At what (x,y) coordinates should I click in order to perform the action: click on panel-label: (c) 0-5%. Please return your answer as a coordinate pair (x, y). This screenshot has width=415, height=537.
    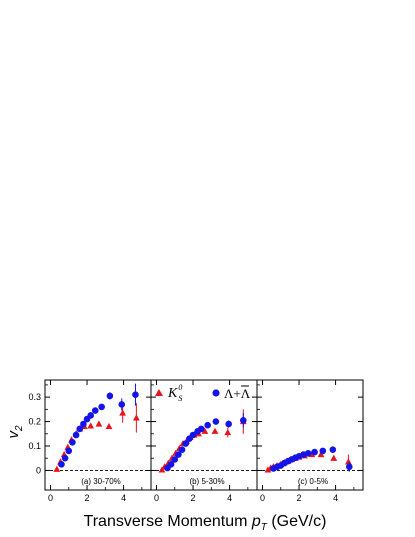
    Looking at the image, I should click on (313, 481).